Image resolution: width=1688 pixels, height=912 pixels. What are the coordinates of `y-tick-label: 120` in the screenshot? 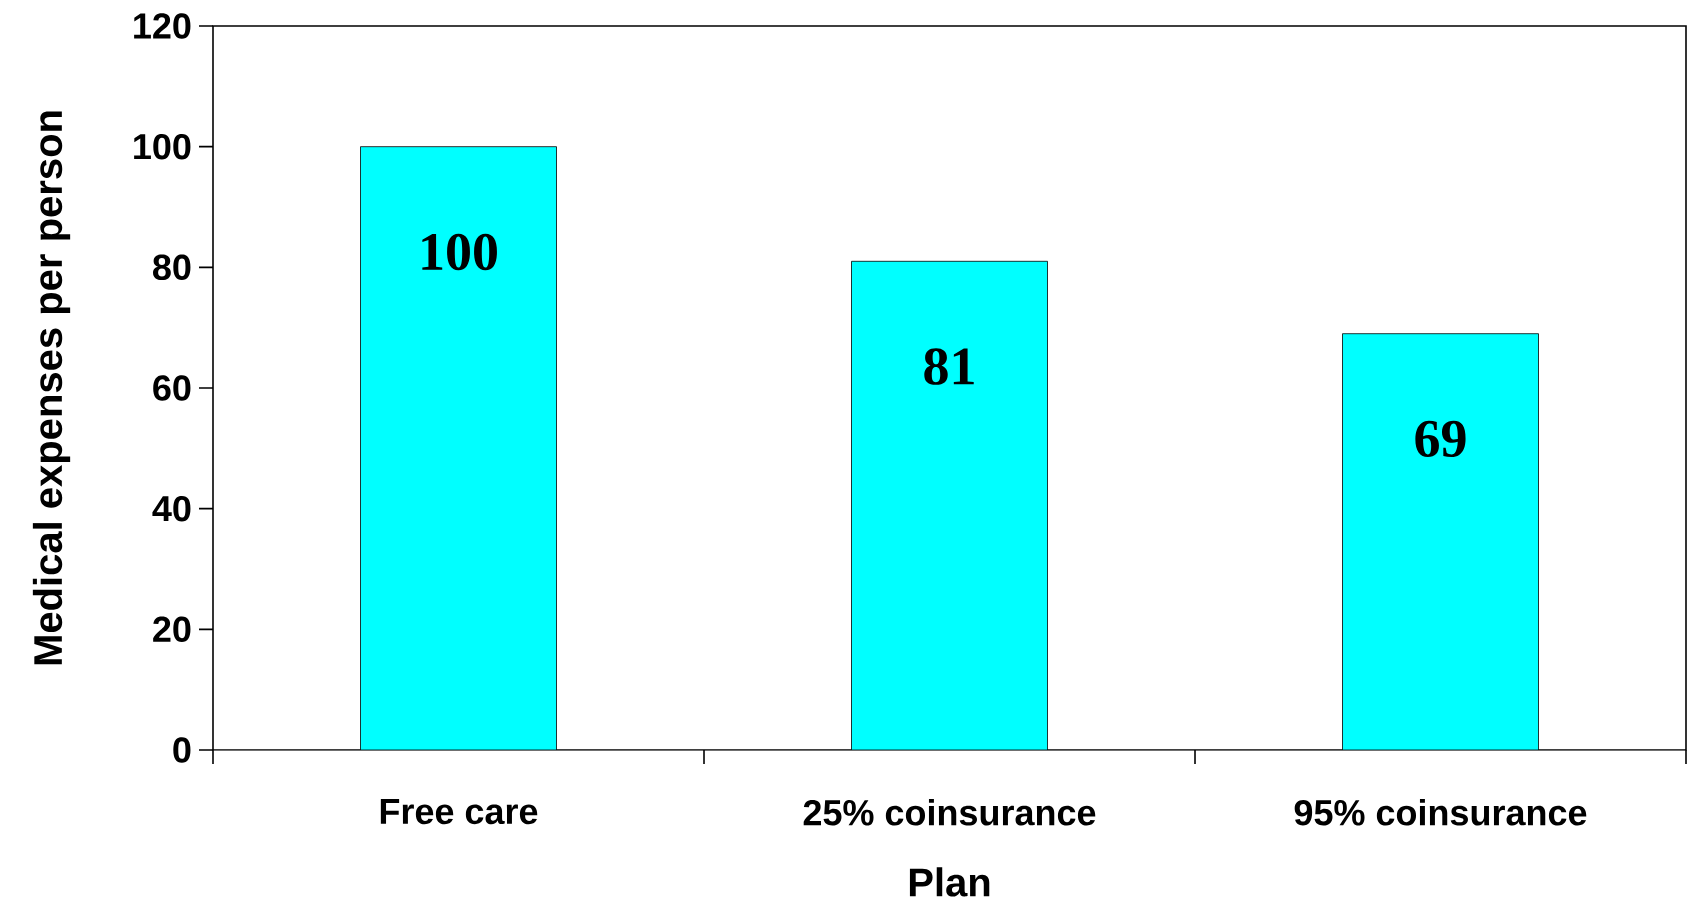 It's located at (162, 26).